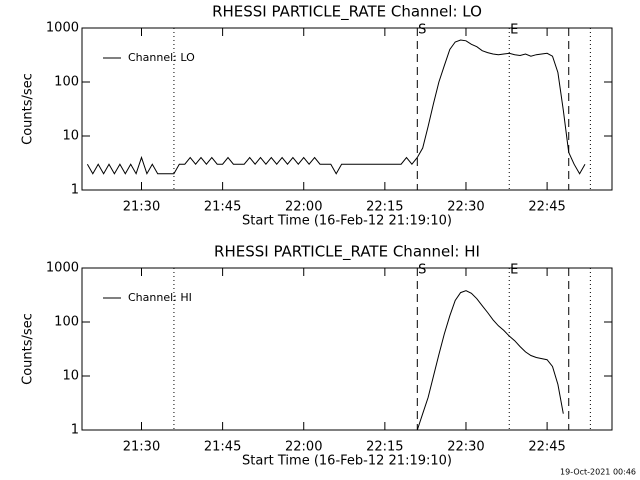 Image resolution: width=640 pixels, height=480 pixels. I want to click on chart-title: RHESSI PARTICLE_RATE Channel: HI, so click(347, 252).